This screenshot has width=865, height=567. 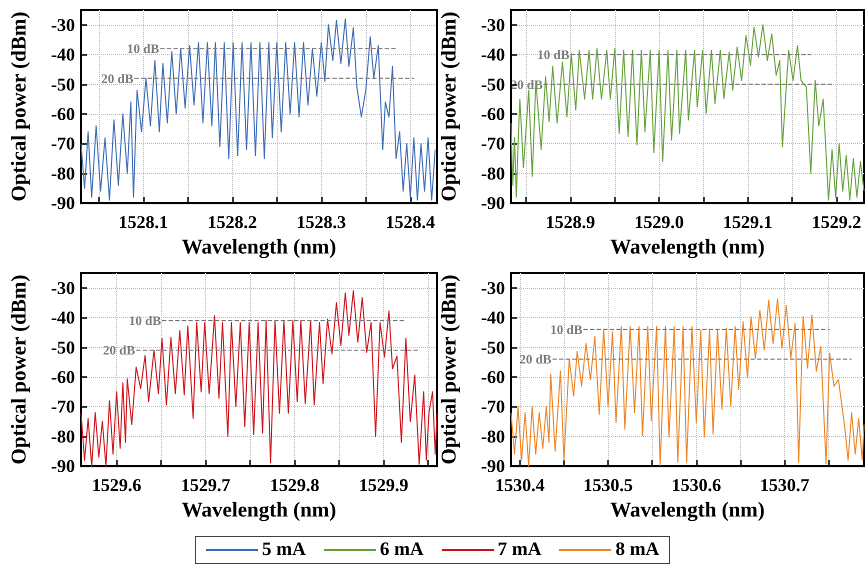 What do you see at coordinates (571, 222) in the screenshot?
I see `x-tick-label: 1528.9` at bounding box center [571, 222].